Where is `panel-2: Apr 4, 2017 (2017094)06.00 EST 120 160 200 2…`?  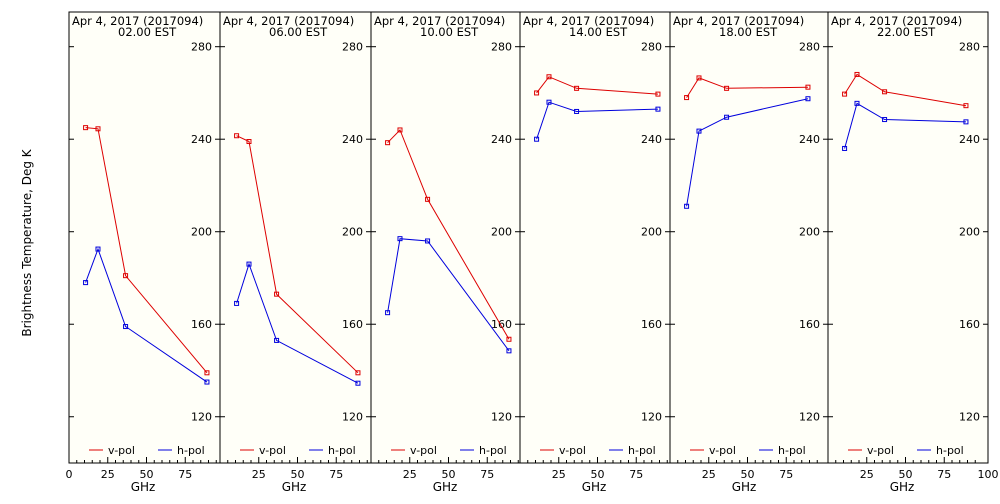
panel-2: Apr 4, 2017 (2017094)06.00 EST 120 160 200 2… is located at coordinates (295, 252).